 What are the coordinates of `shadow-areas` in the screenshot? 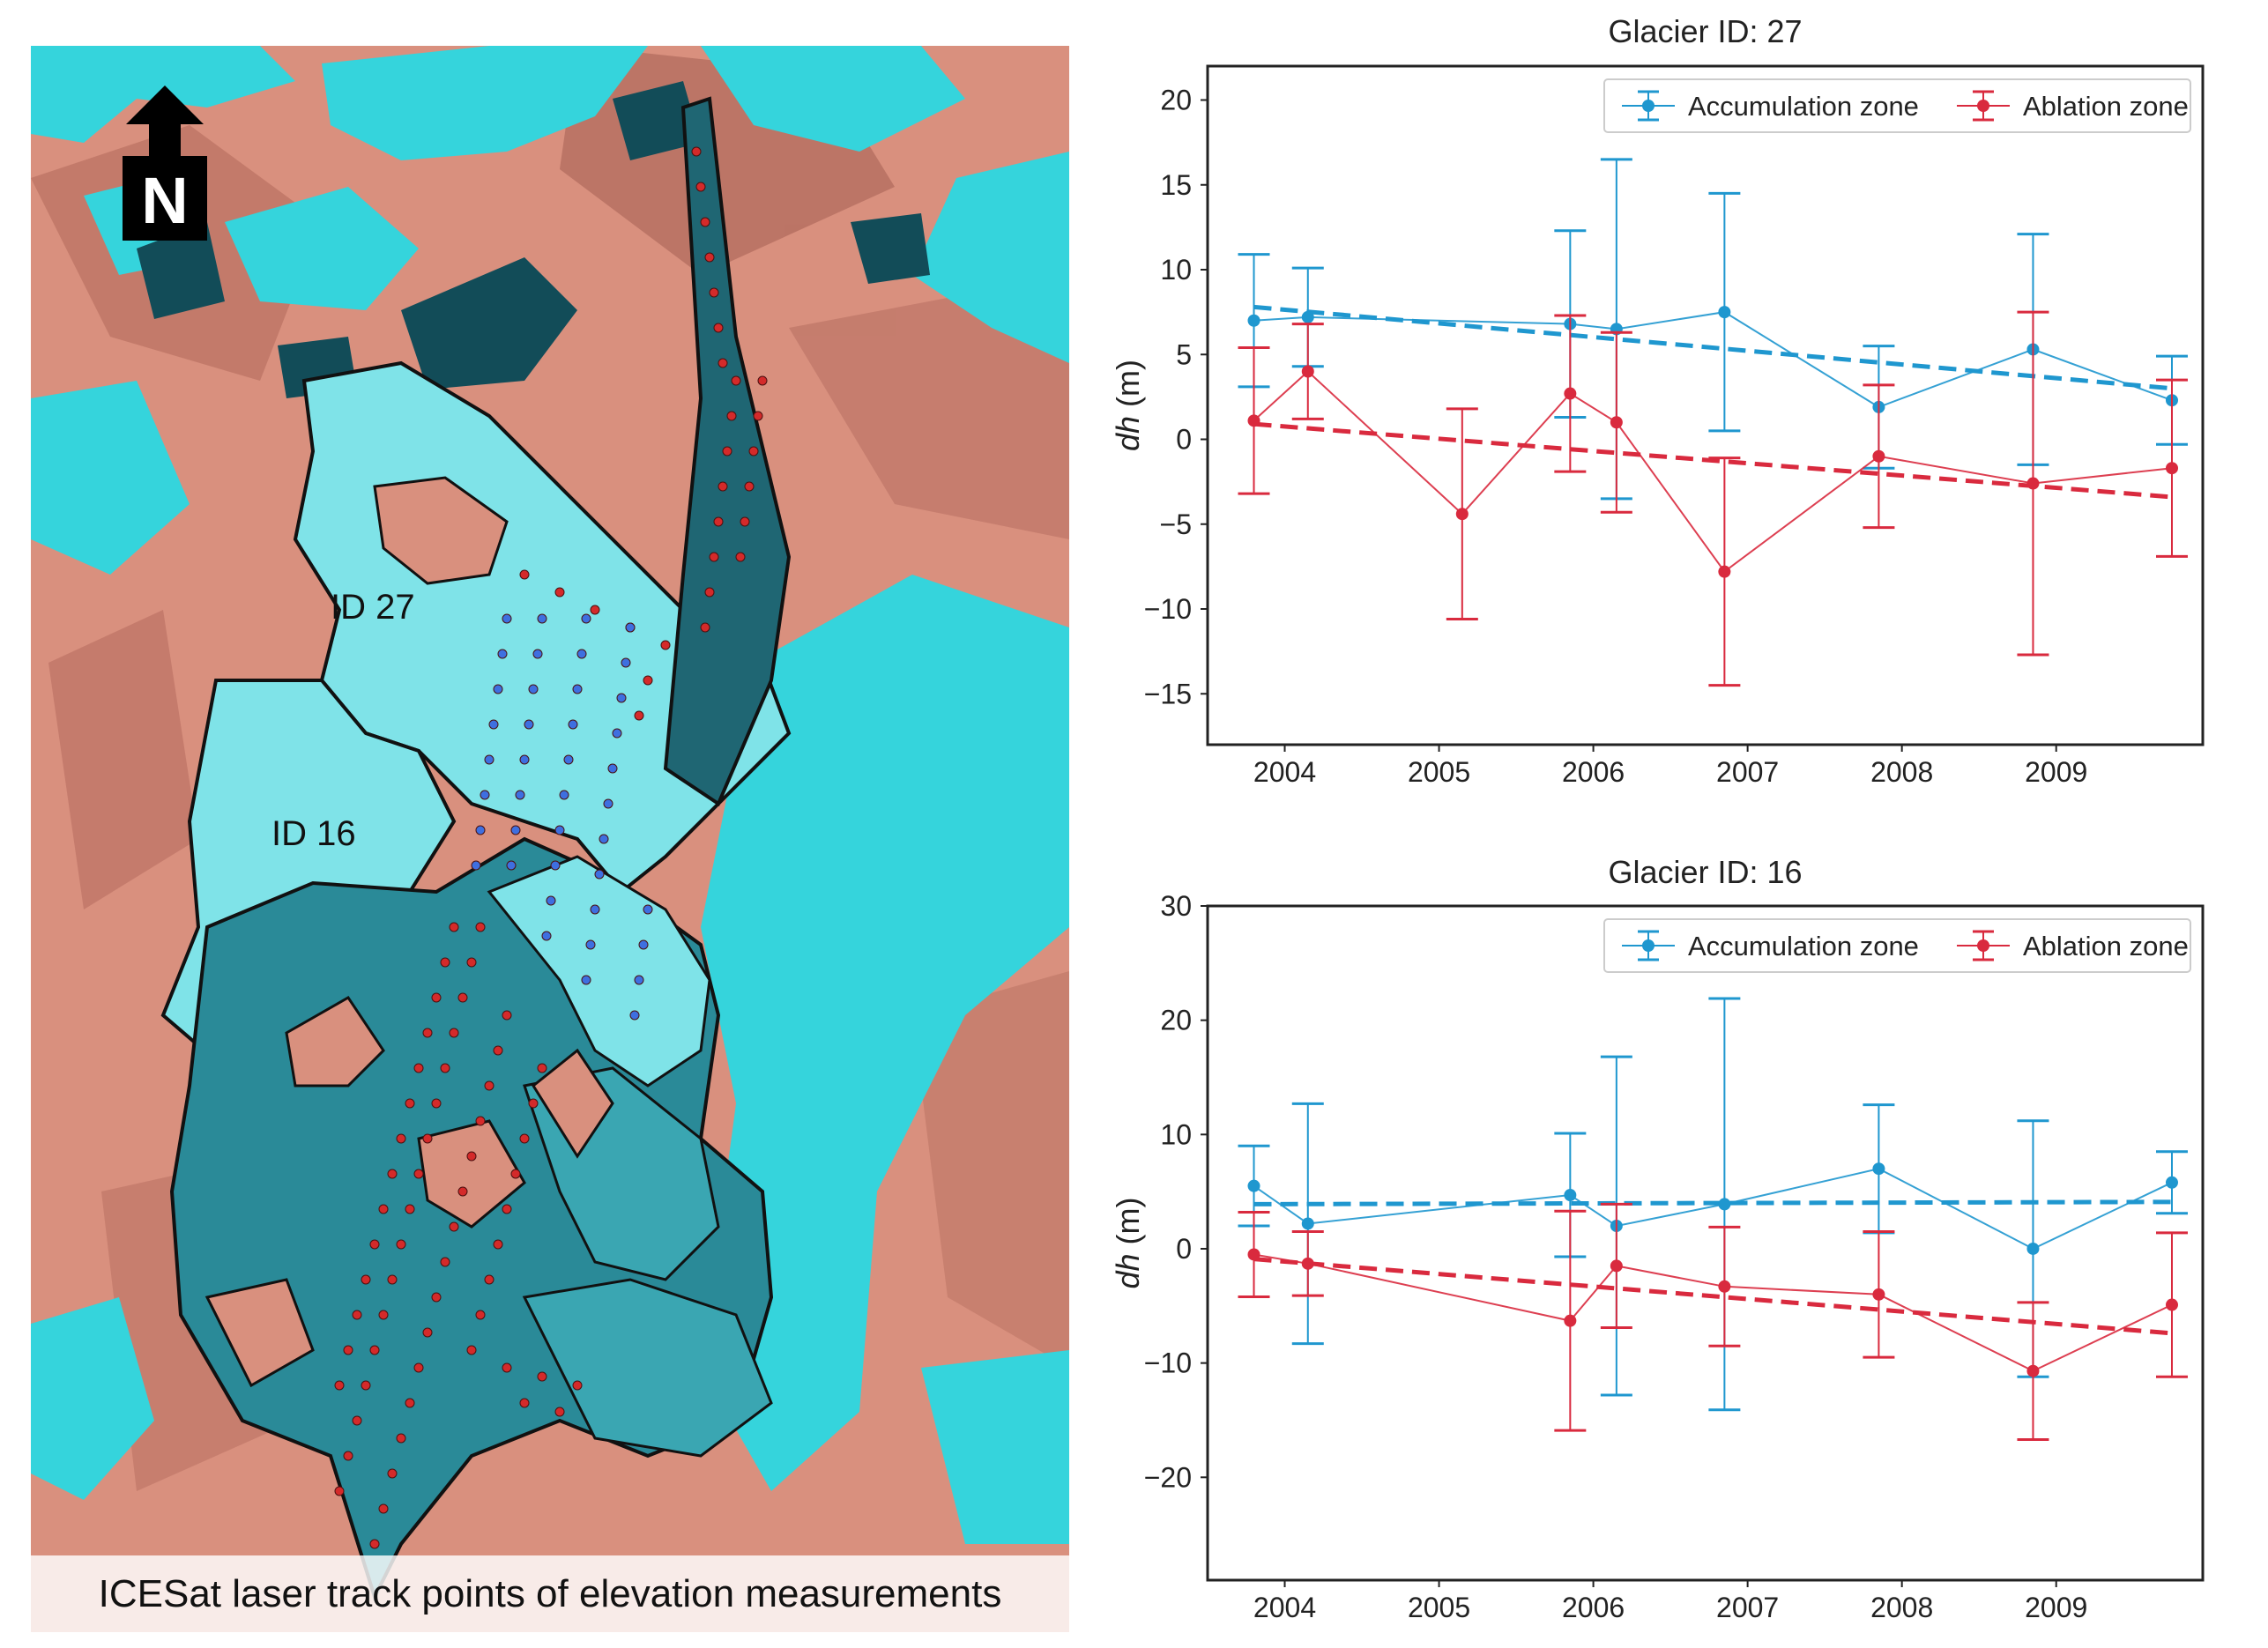 It's located at (533, 239).